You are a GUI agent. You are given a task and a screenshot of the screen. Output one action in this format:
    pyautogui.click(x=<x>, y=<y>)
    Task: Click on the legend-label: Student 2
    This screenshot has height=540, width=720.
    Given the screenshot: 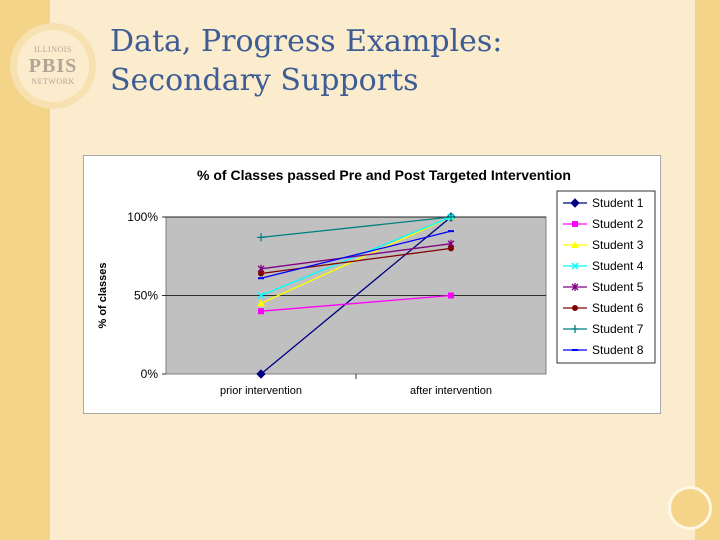 What is the action you would take?
    pyautogui.click(x=618, y=224)
    